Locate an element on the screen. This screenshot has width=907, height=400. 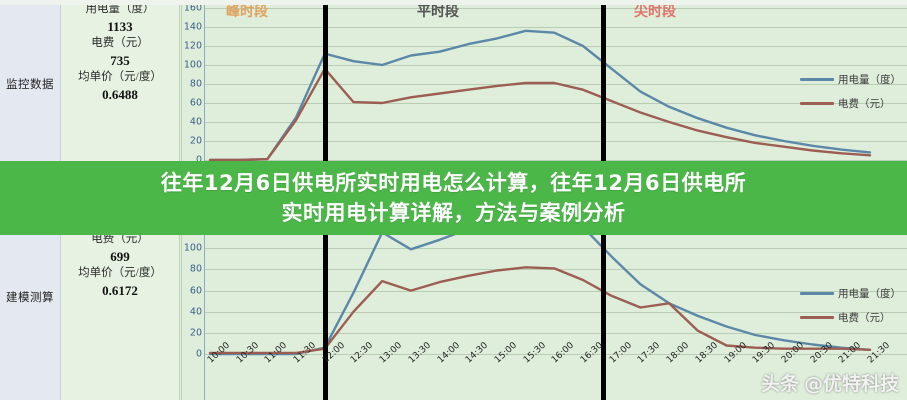
watermark: 头条 @优特科技 is located at coordinates (830, 382).